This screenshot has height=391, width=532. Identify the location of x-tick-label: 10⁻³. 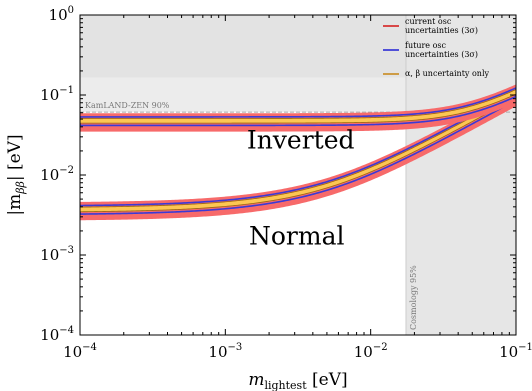
(225, 351).